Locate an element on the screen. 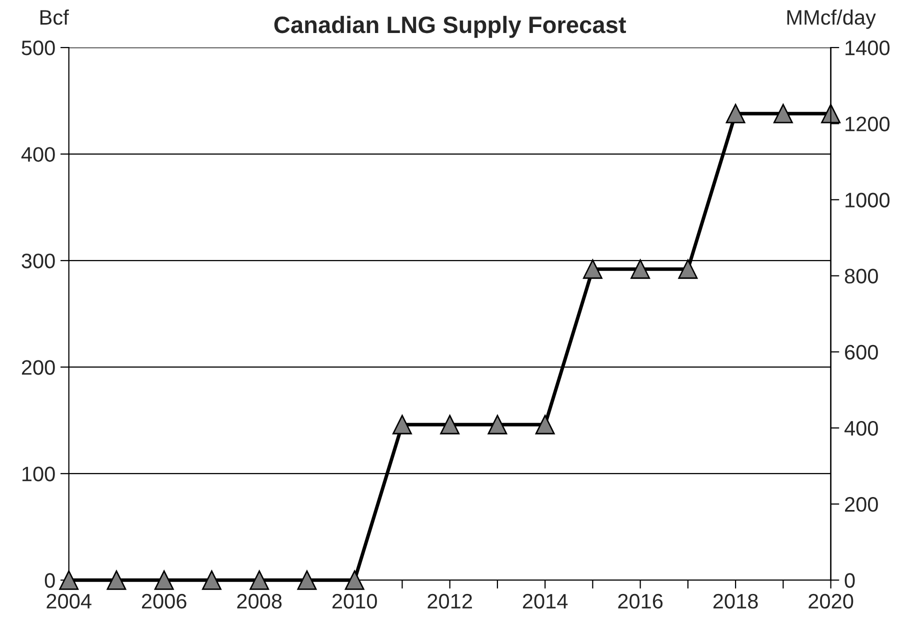 The height and width of the screenshot is (634, 918). x-tick-label: 2006 is located at coordinates (164, 601).